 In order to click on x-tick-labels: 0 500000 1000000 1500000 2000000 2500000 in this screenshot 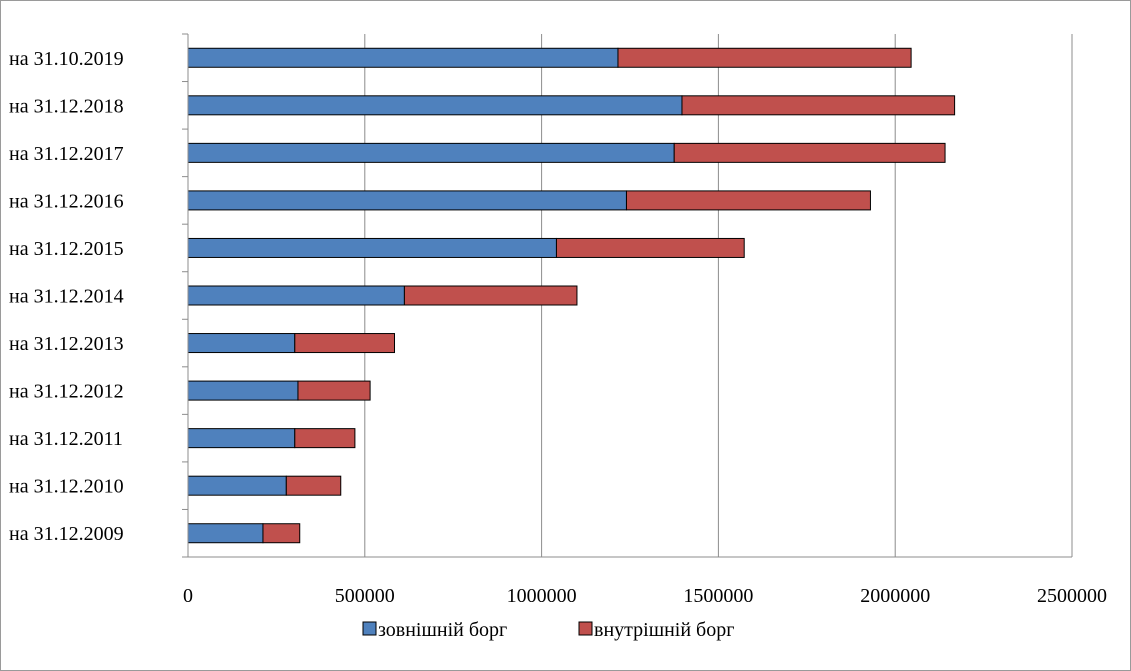, I will do `click(645, 596)`.